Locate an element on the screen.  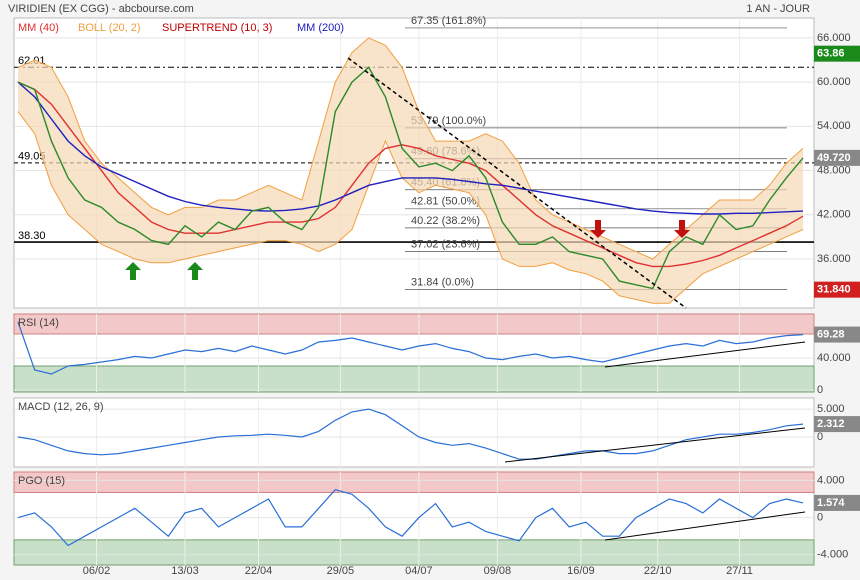
fib-label: 37.02 (23.6%) is located at coordinates (445, 244).